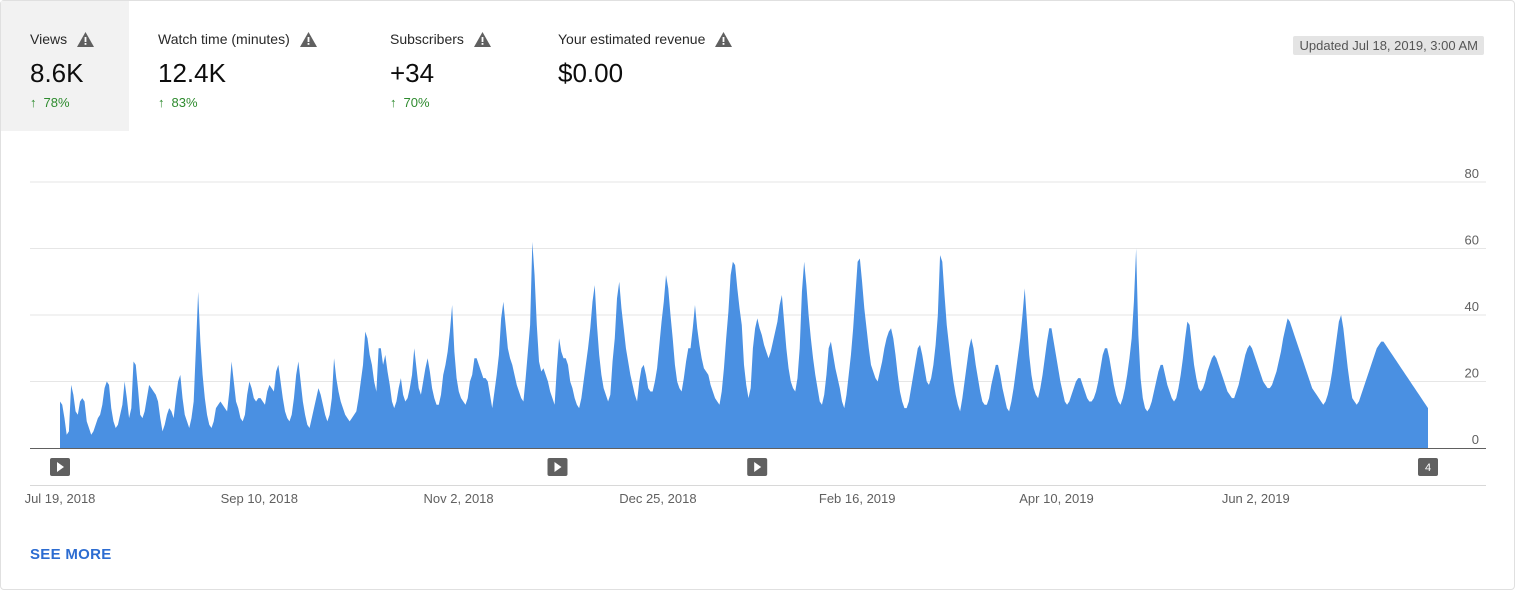 The width and height of the screenshot is (1518, 594). I want to click on metric-subscribers: Subscribers +34 ↑ 70%, so click(444, 66).